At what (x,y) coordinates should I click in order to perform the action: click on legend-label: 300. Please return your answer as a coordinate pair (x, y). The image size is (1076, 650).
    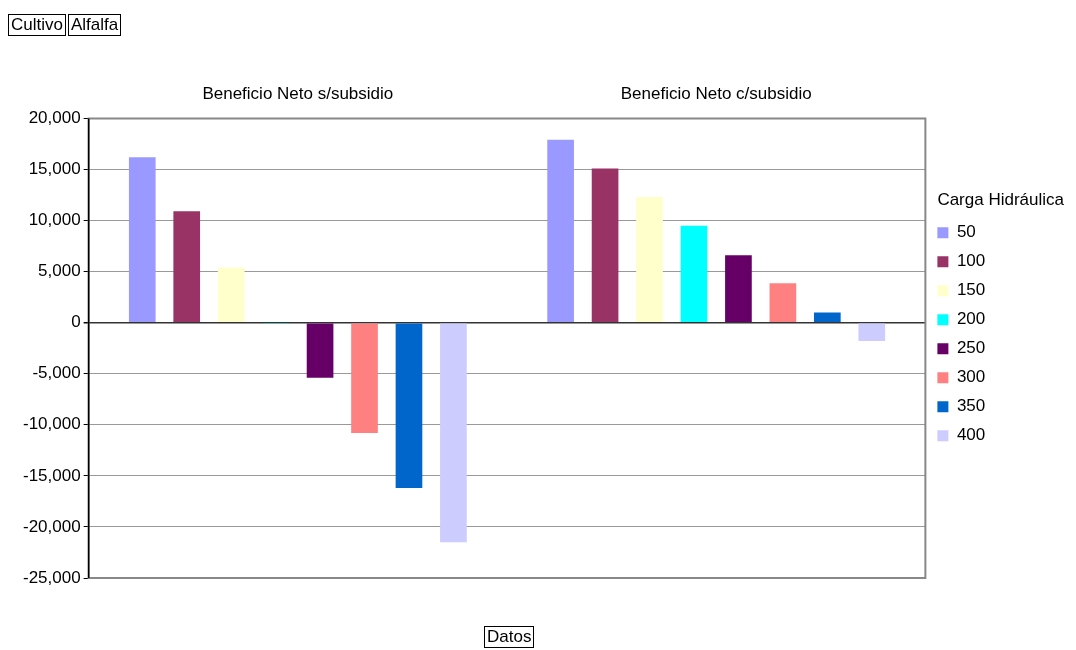
    Looking at the image, I should click on (971, 377).